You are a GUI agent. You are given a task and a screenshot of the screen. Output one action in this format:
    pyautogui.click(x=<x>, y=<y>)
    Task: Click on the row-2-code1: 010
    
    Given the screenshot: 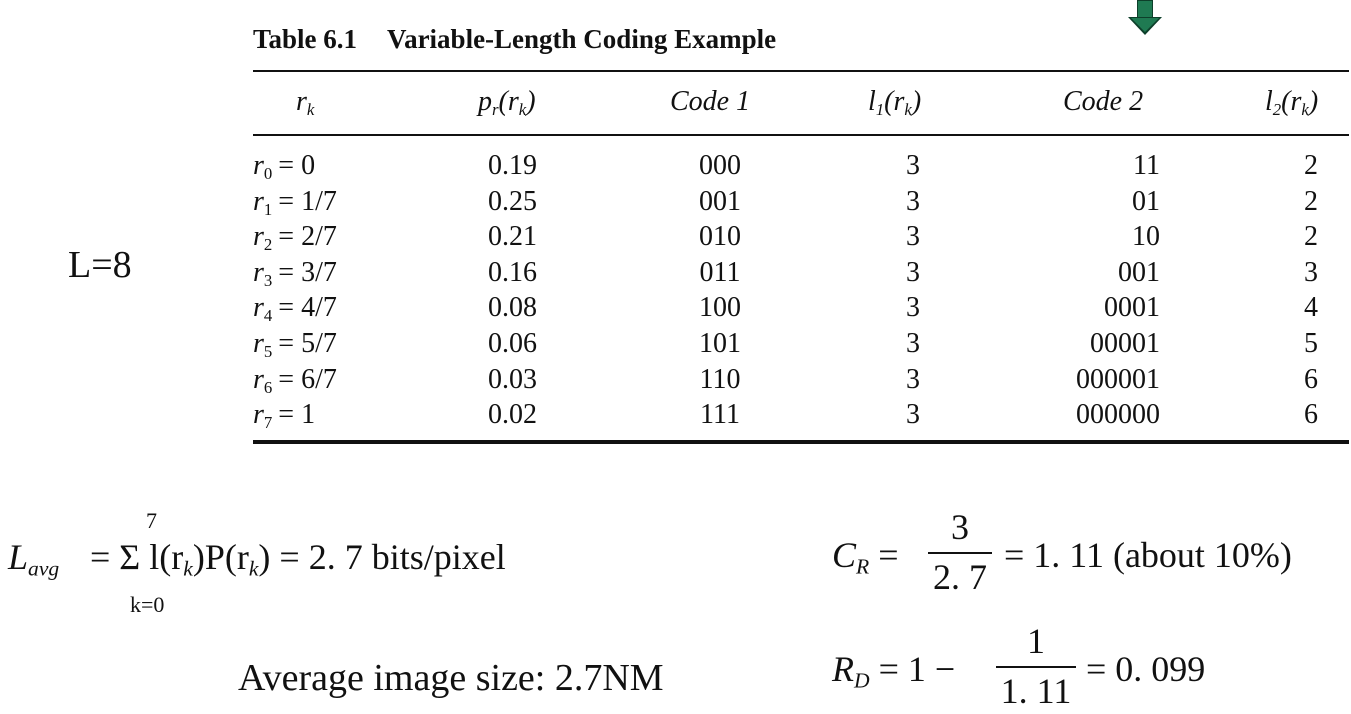 What is the action you would take?
    pyautogui.click(x=720, y=236)
    